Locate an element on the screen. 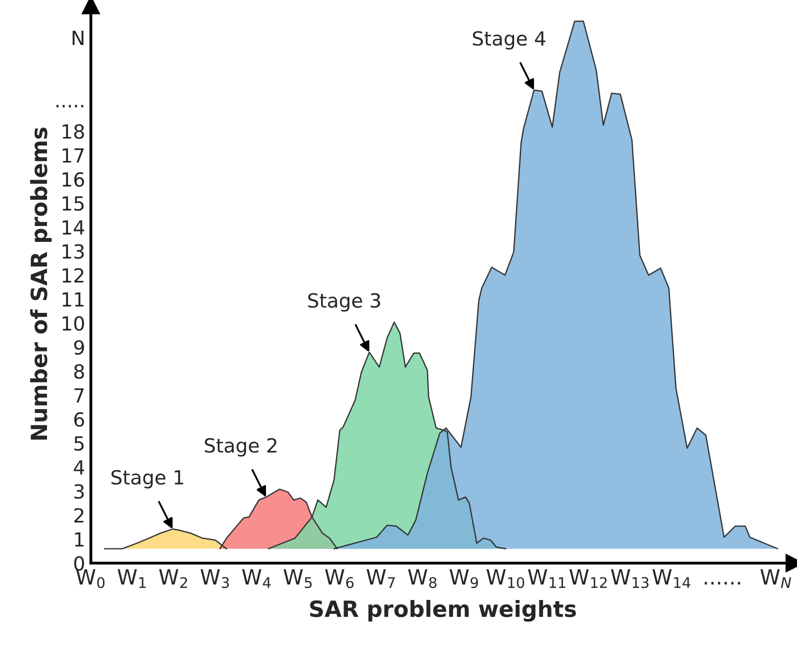  y-tick-label: 6 is located at coordinates (79, 419).